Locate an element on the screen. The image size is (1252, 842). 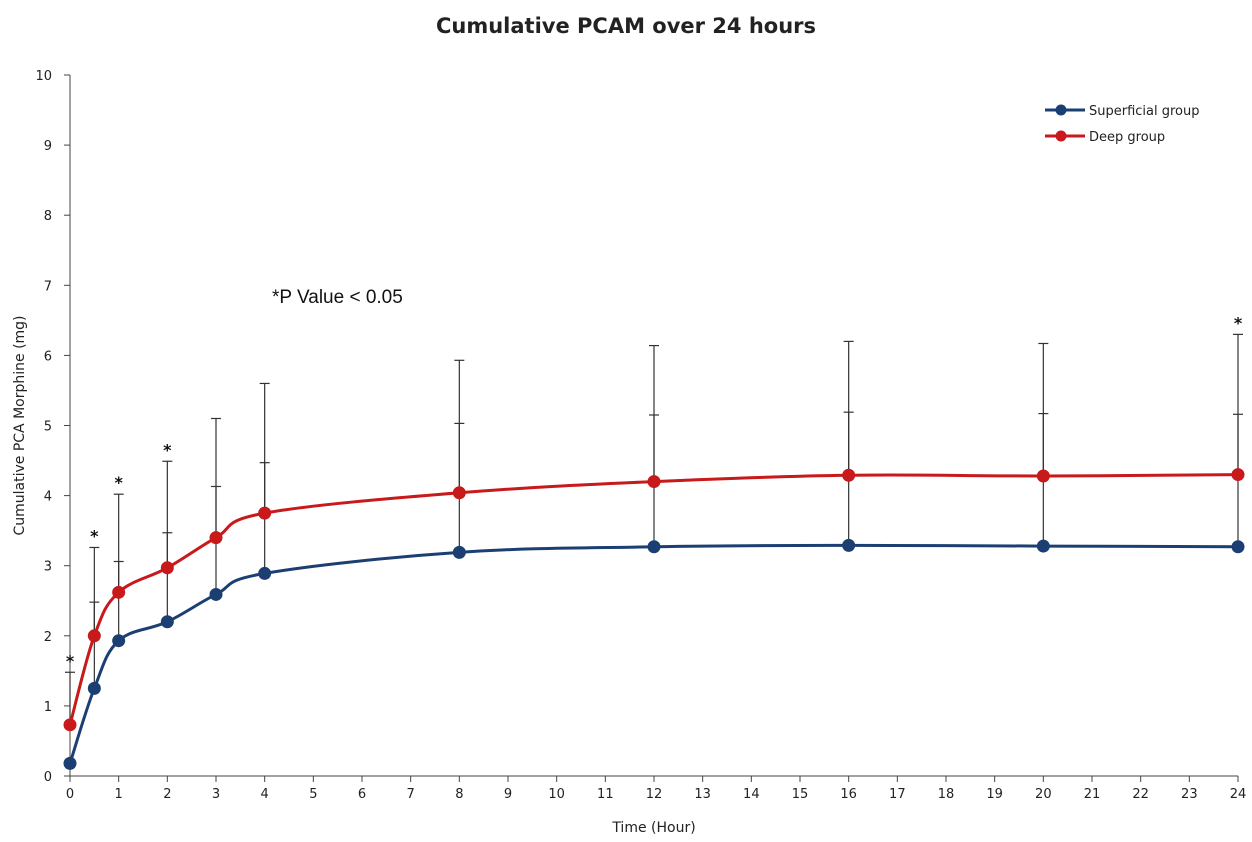
legend: Superficial group Deep group is located at coordinates (1122, 124).